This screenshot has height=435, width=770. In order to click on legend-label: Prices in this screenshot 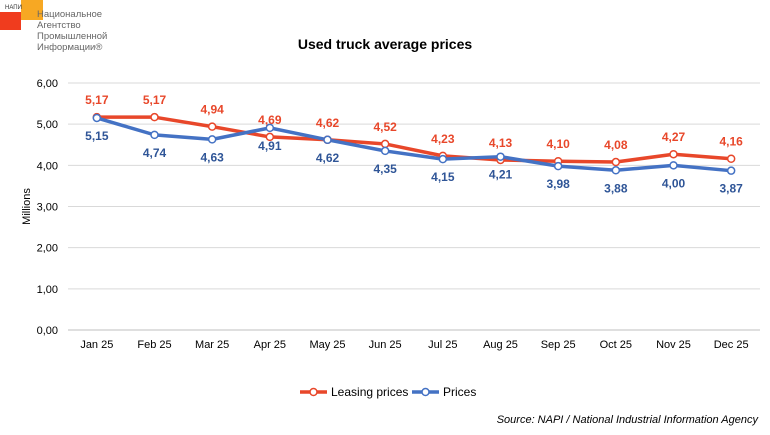, I will do `click(459, 392)`.